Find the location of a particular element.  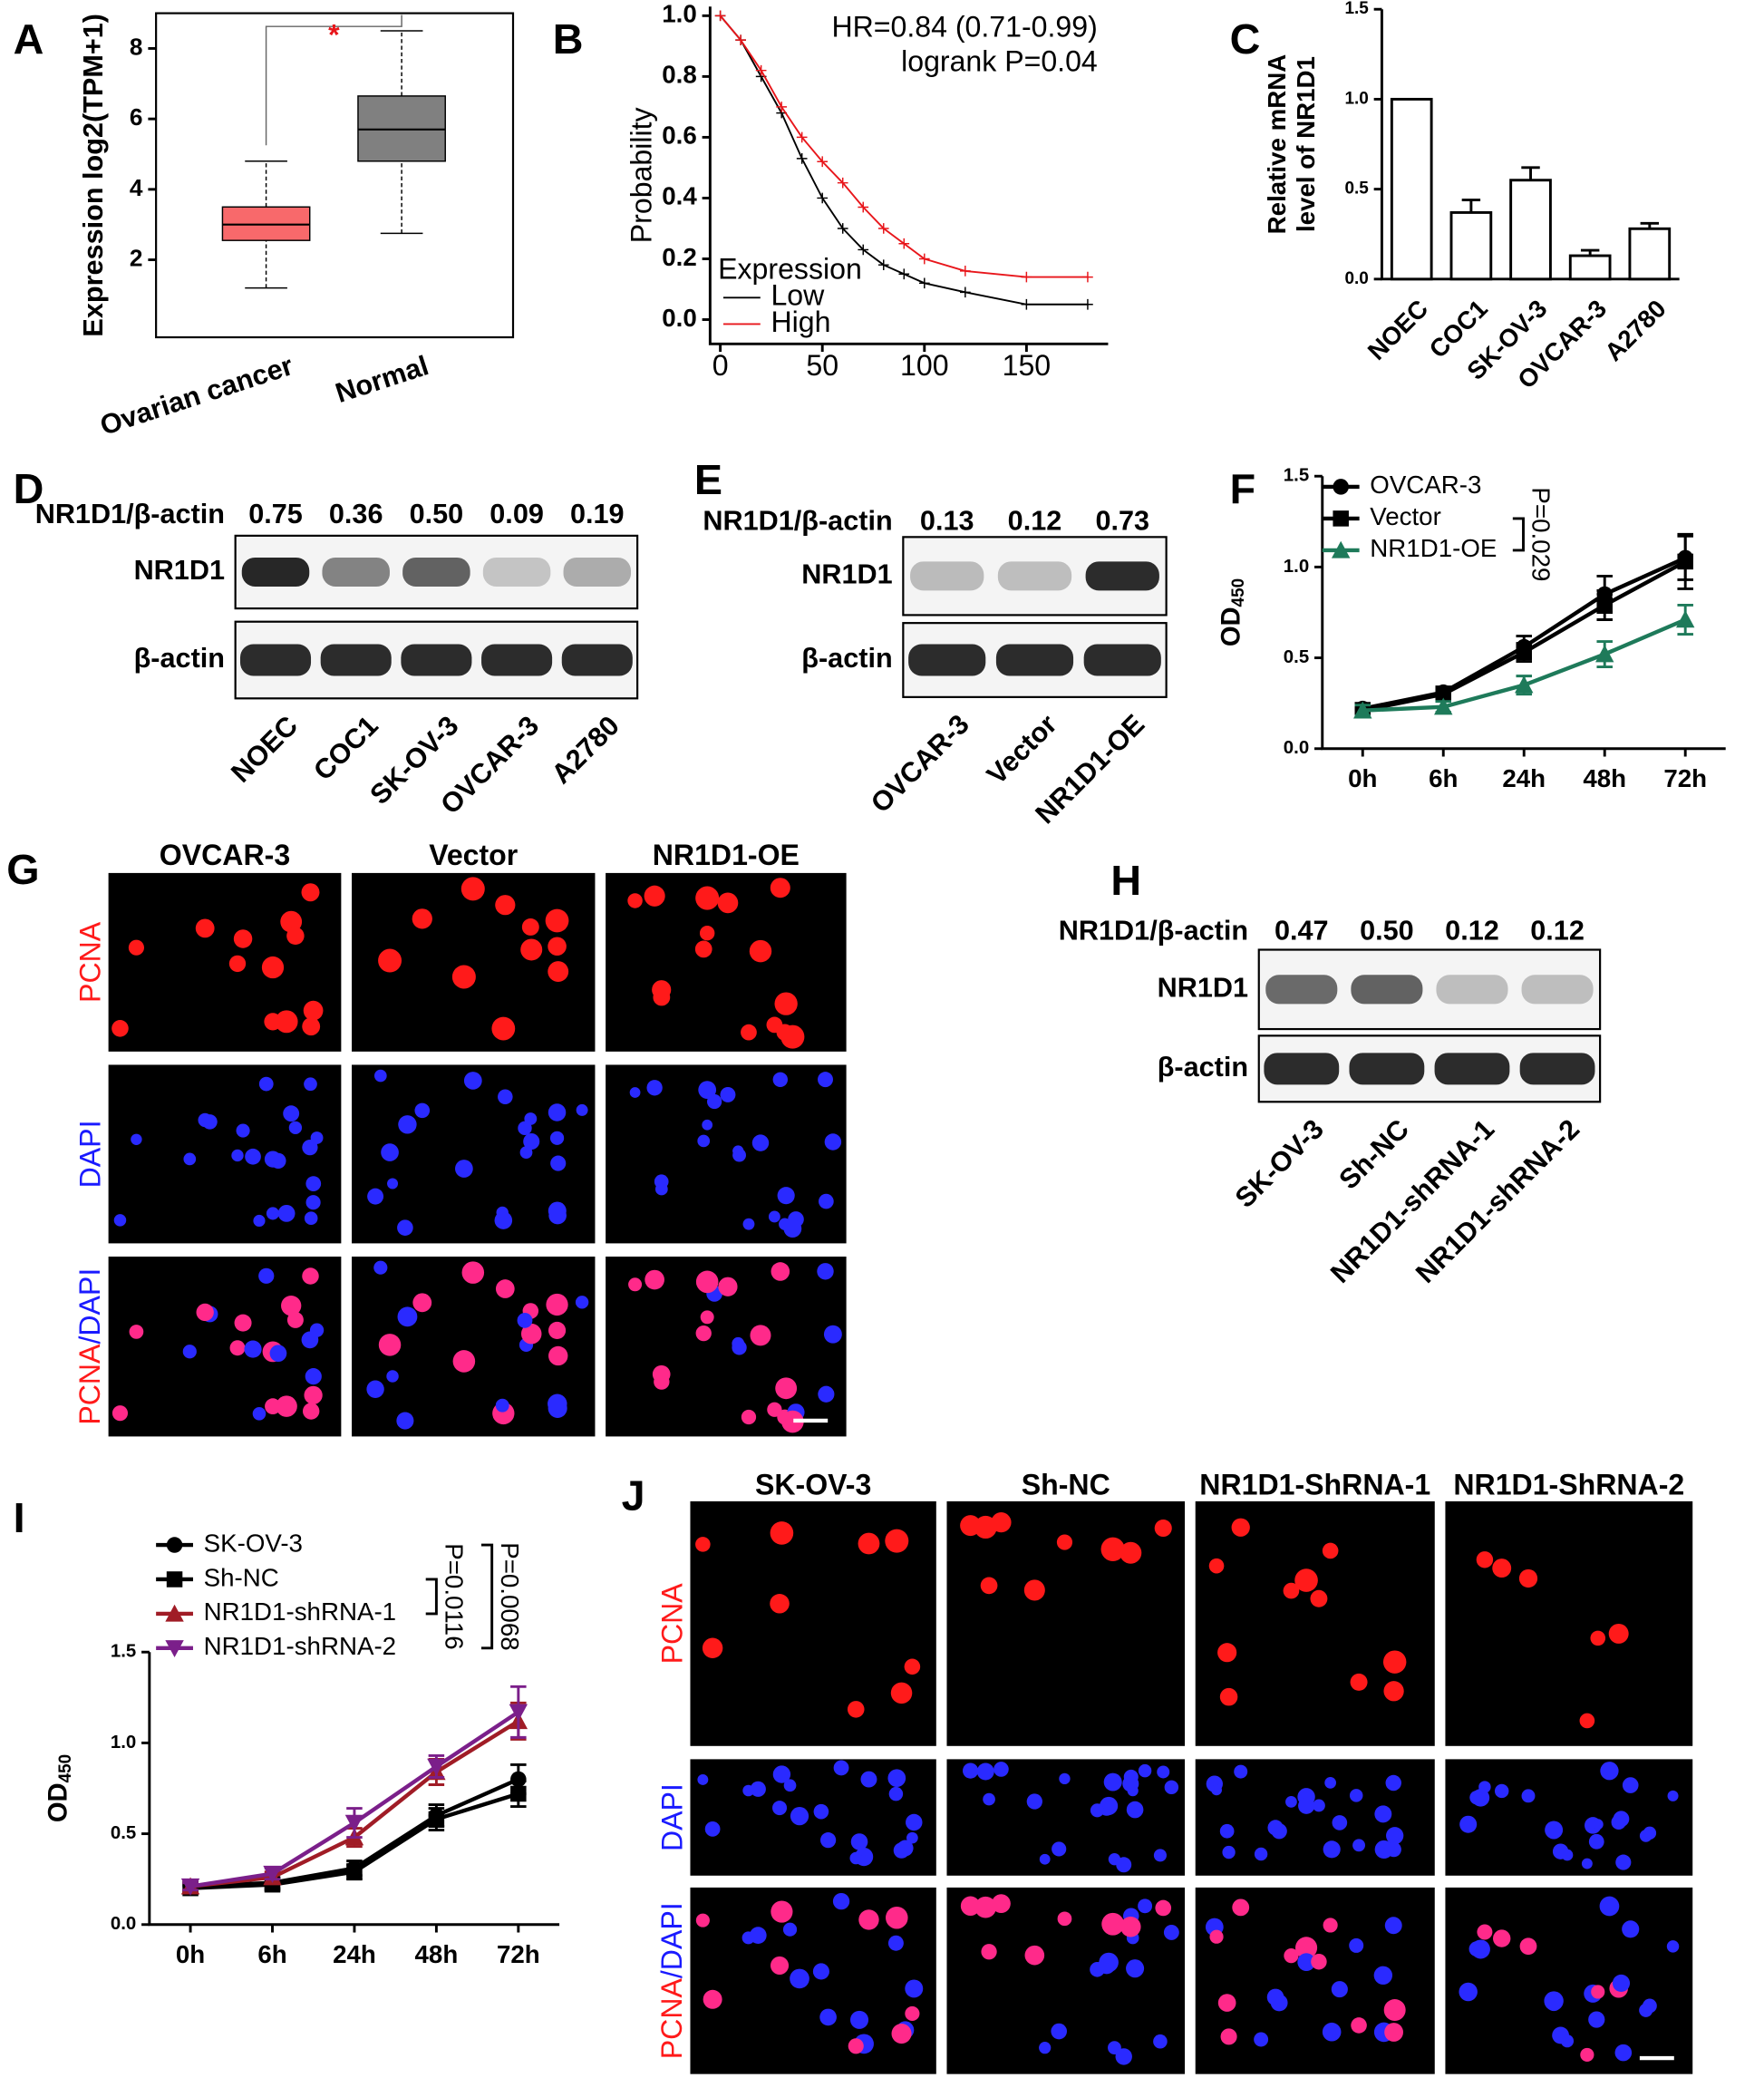

panel-letter: G is located at coordinates (23, 869).